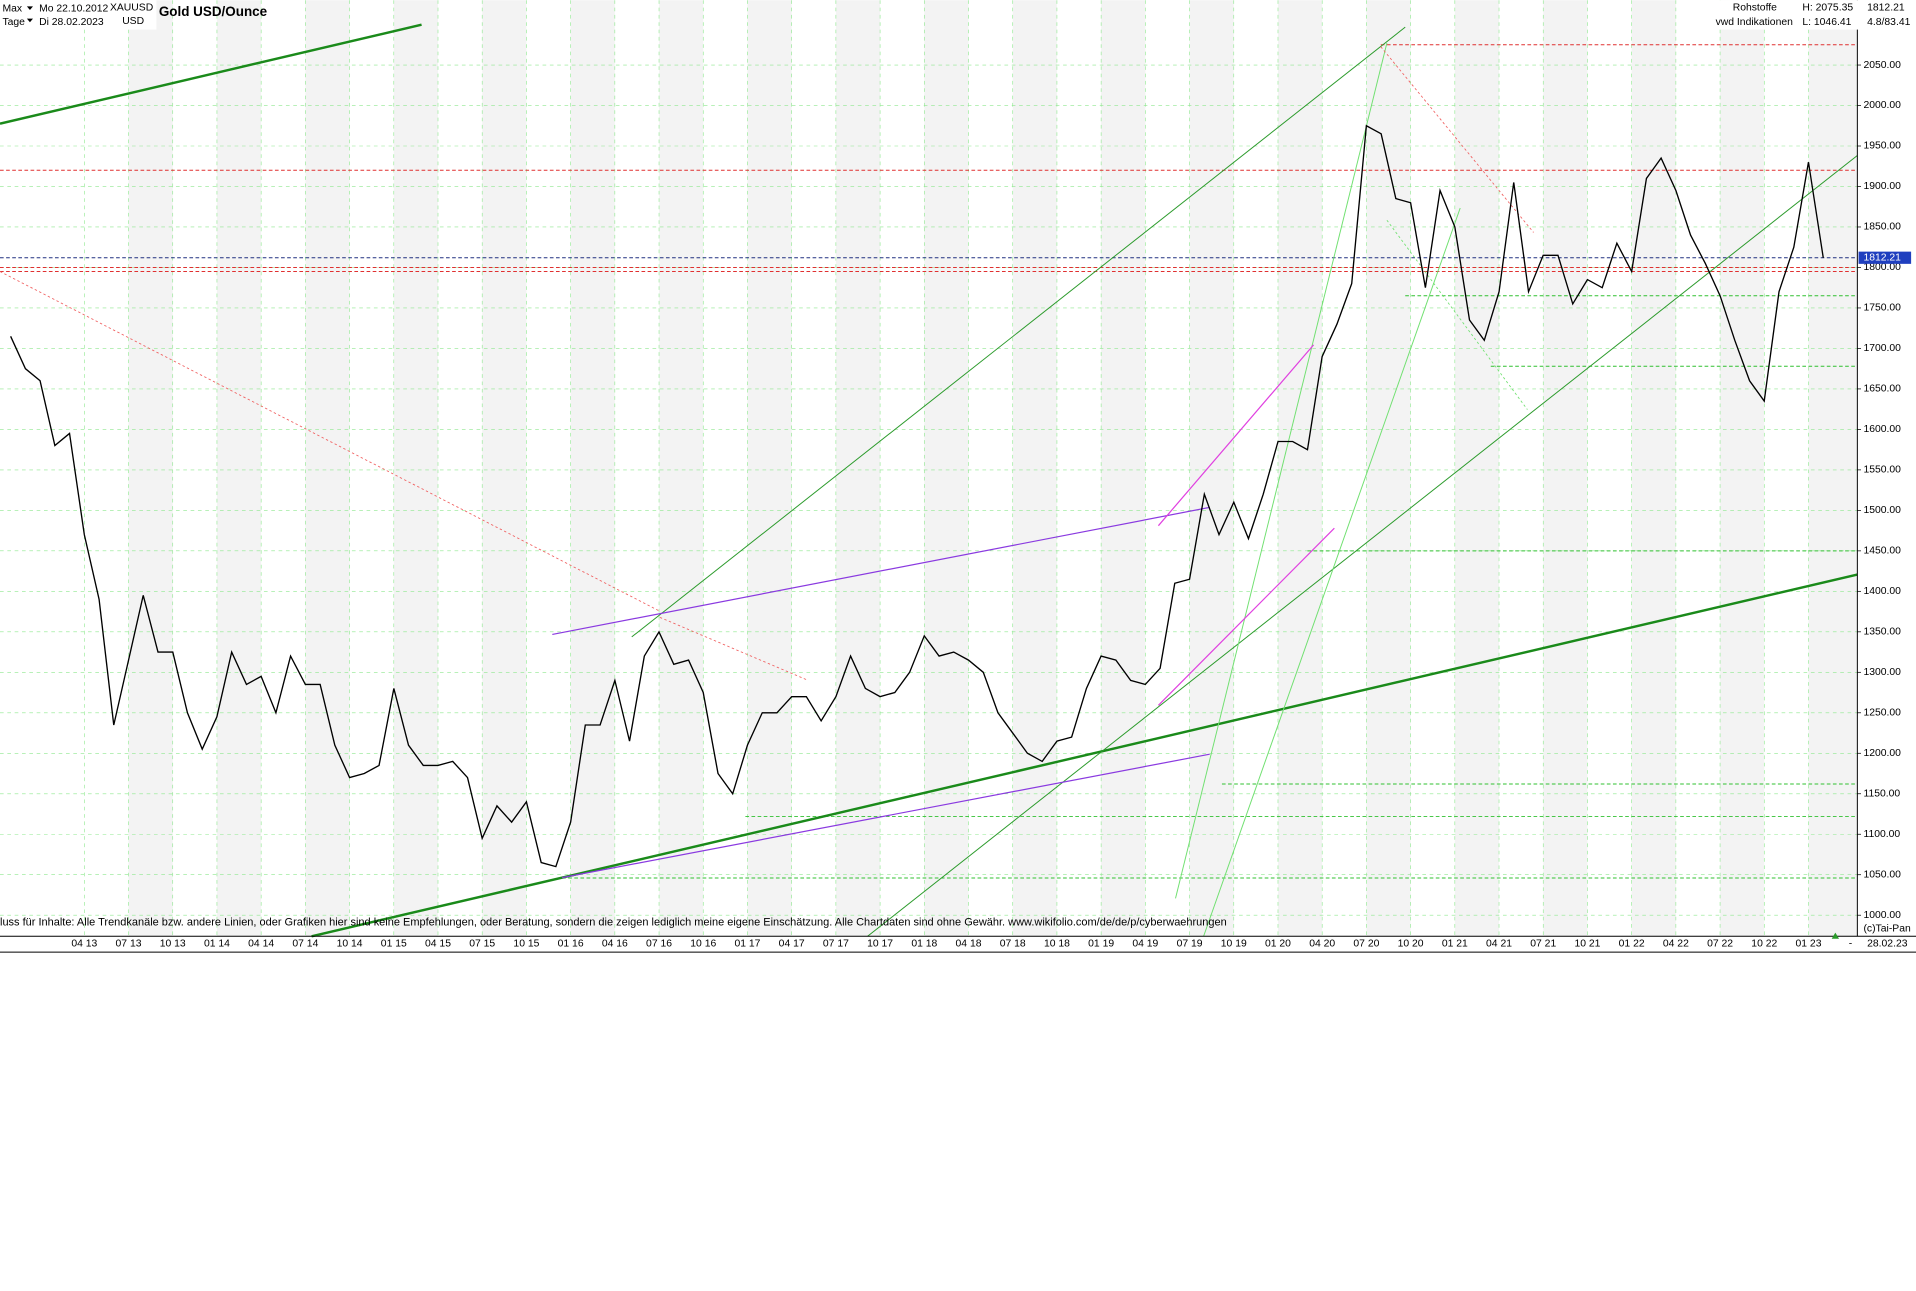 The width and height of the screenshot is (1916, 1291). I want to click on x-tick-label: 01 16, so click(571, 943).